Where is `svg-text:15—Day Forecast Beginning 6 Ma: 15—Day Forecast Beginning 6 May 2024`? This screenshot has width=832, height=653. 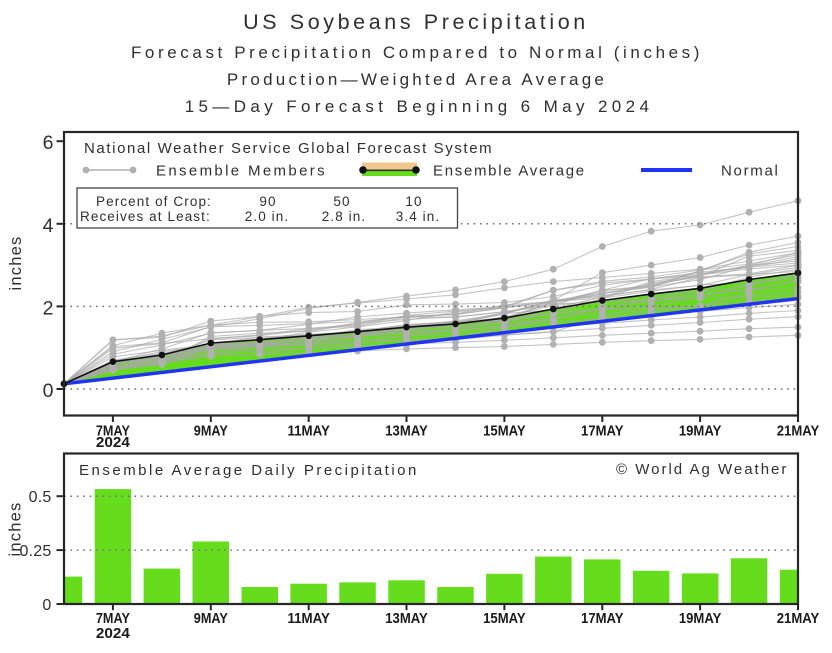 svg-text:15—Day Forecast Beginning 6 Ma: 15—Day Forecast Beginning 6 May 2024 is located at coordinates (419, 106).